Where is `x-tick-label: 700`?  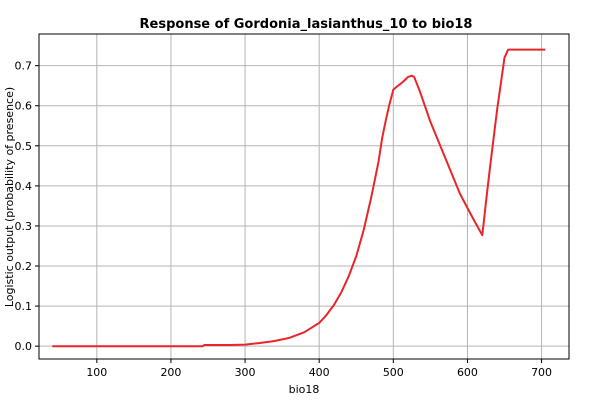
x-tick-label: 700 is located at coordinates (541, 372).